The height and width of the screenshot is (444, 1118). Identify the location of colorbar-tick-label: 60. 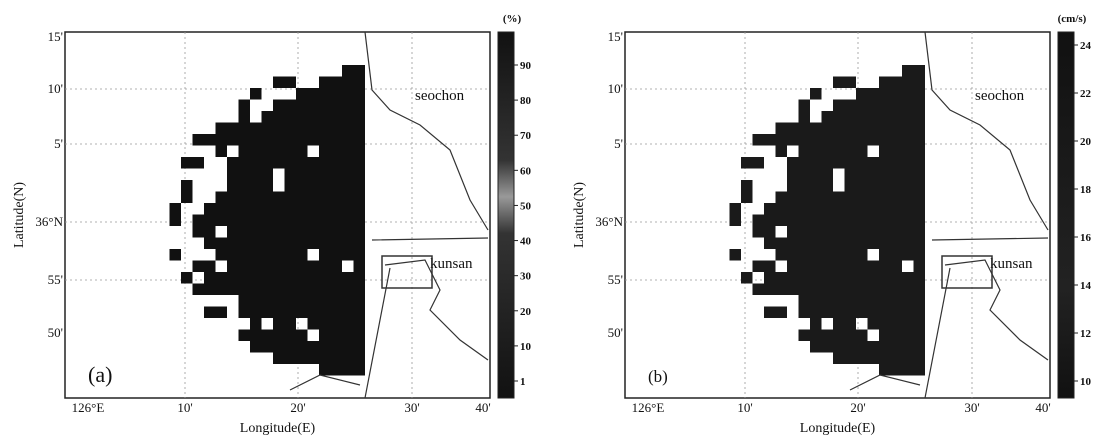
(526, 171).